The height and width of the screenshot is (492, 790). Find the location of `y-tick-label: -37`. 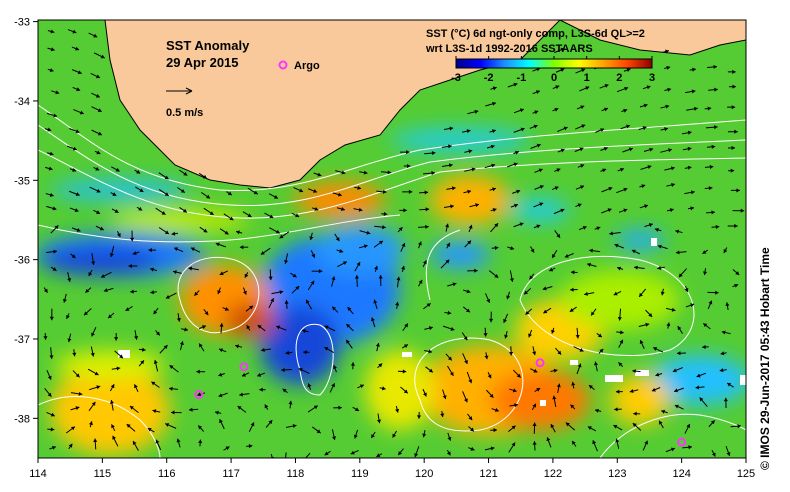

y-tick-label: -37 is located at coordinates (22, 340).